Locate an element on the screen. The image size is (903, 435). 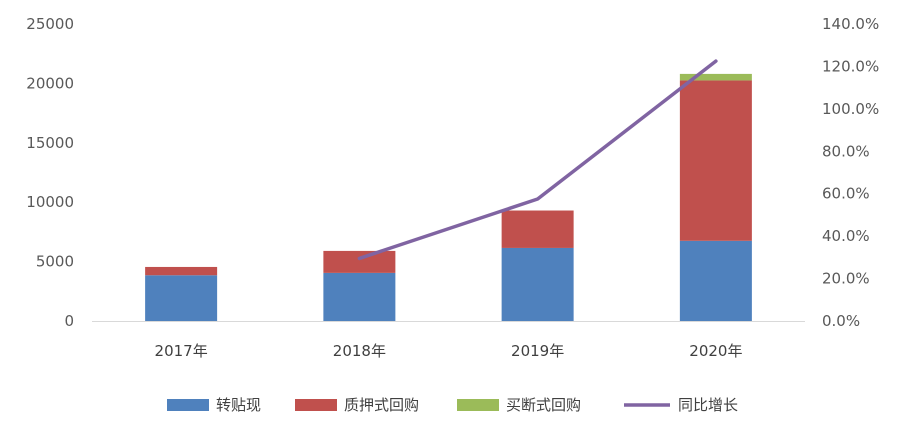
y-tick-label: 20000 is located at coordinates (50, 83).